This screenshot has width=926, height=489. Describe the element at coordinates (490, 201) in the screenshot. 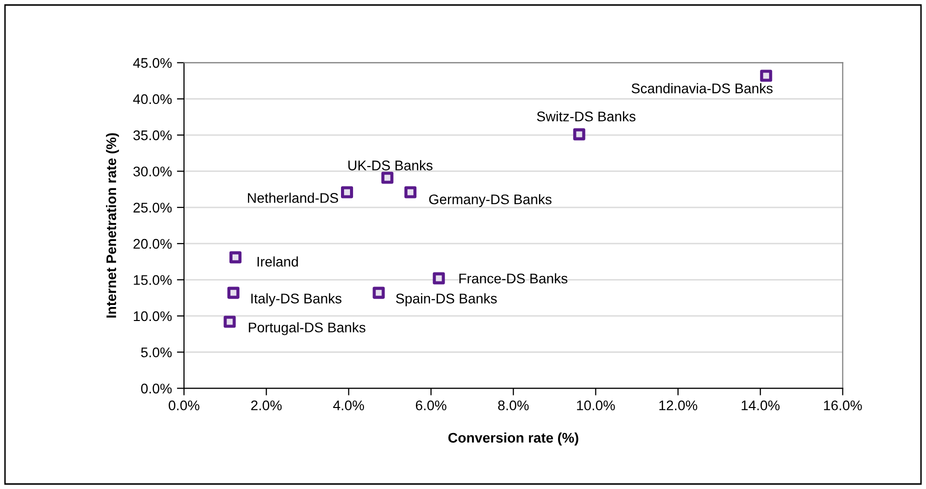

I see `annotation: Germany-DS Banks` at that location.